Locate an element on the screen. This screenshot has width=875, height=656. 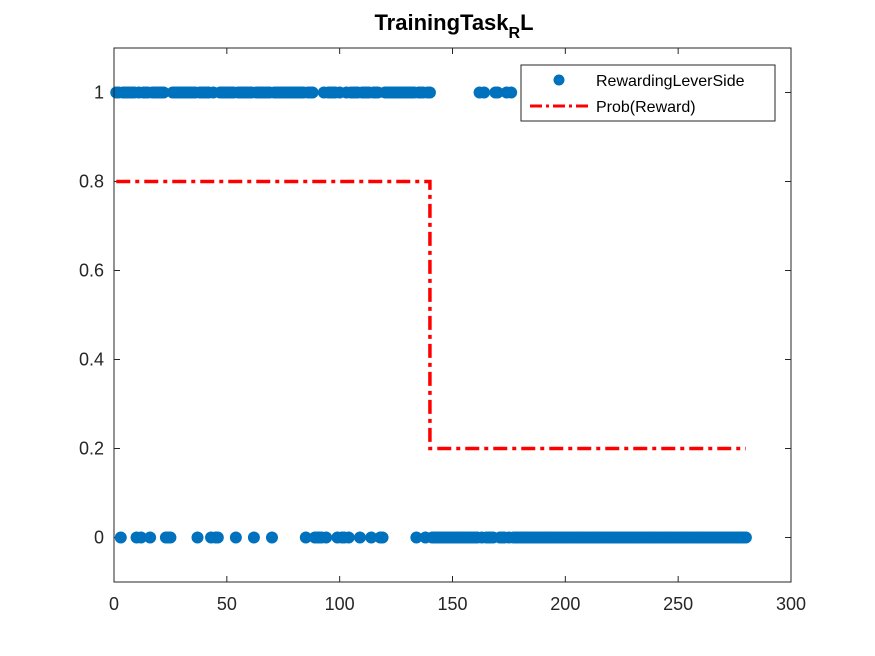
legend-box is located at coordinates (648, 93).